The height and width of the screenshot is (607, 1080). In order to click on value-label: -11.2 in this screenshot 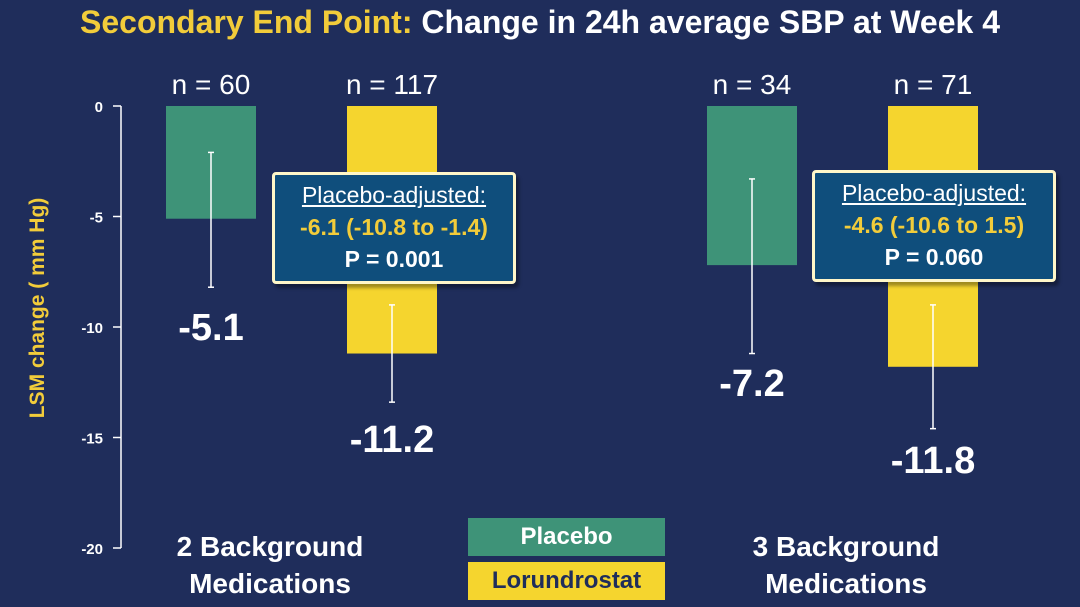, I will do `click(392, 440)`.